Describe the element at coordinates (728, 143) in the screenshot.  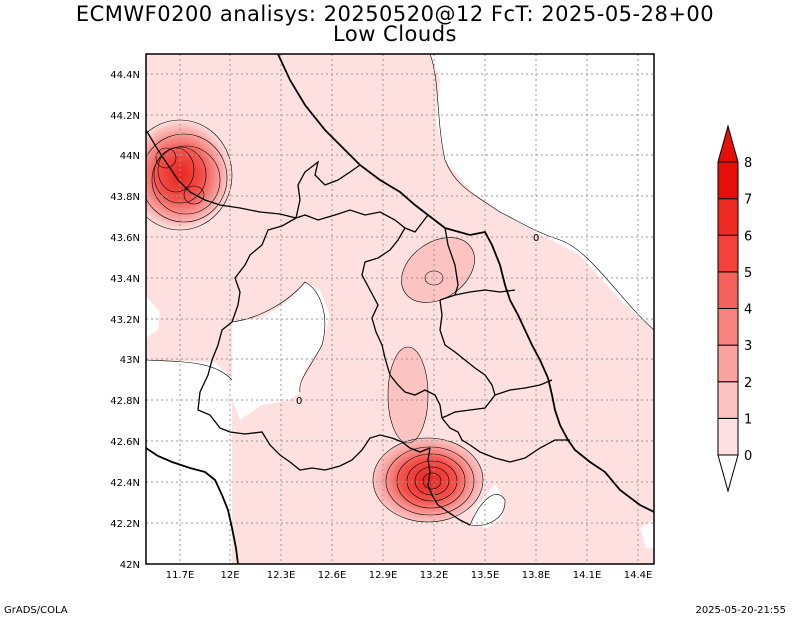
I see `colorbar-arrow-high` at that location.